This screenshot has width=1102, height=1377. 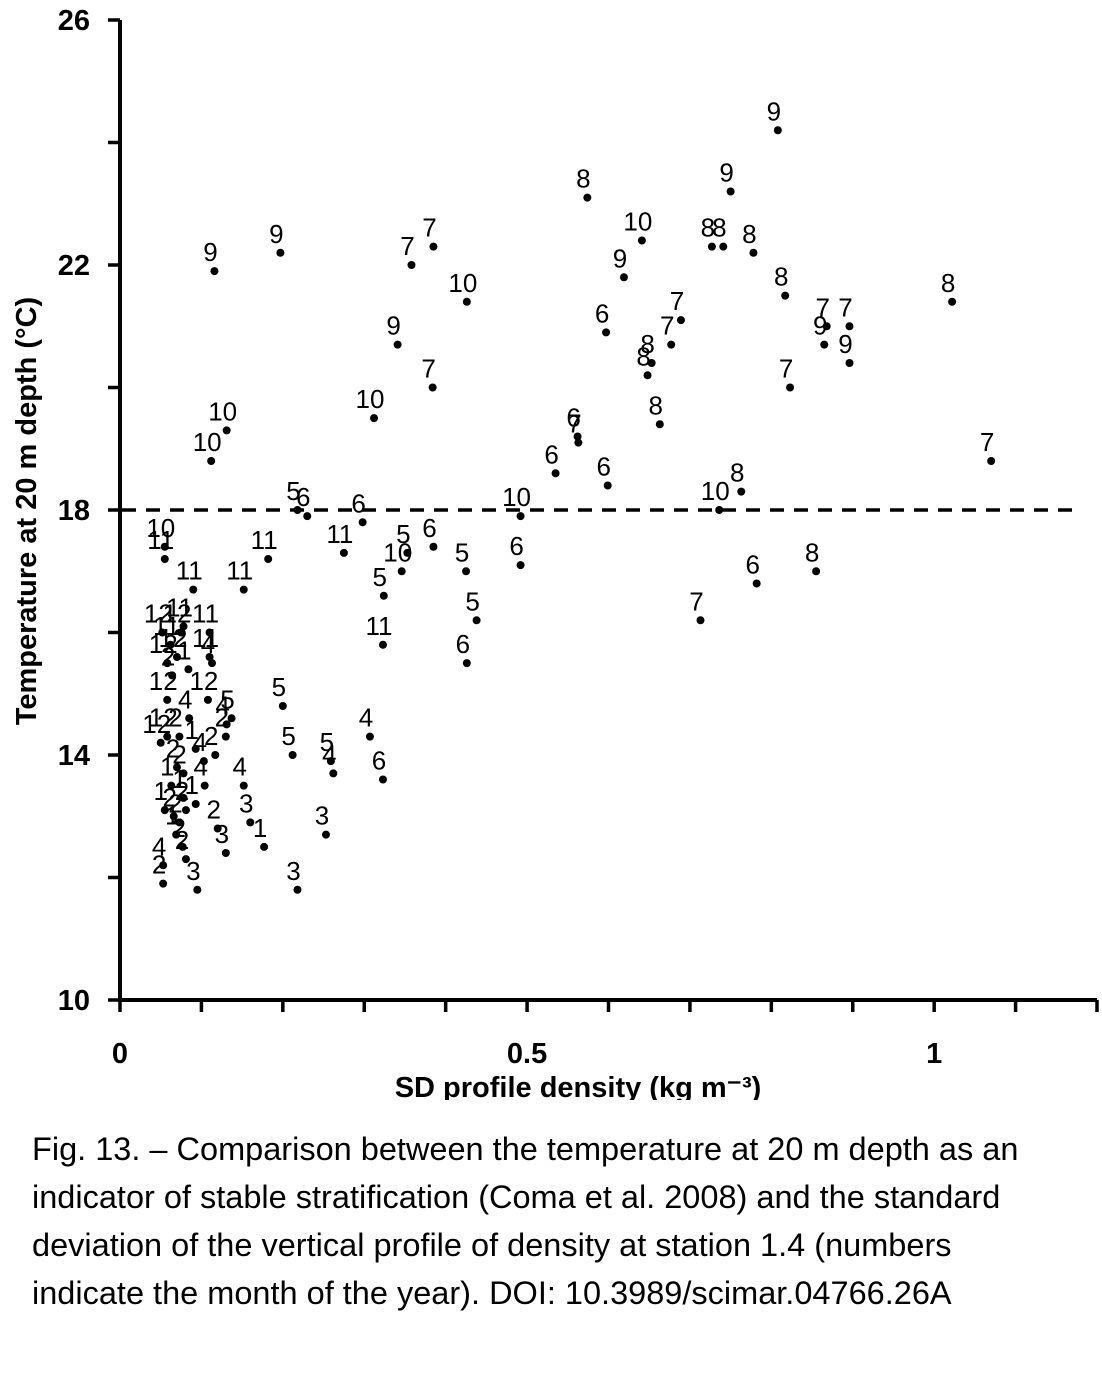 What do you see at coordinates (527, 1054) in the screenshot?
I see `x-tick-label: 0.5` at bounding box center [527, 1054].